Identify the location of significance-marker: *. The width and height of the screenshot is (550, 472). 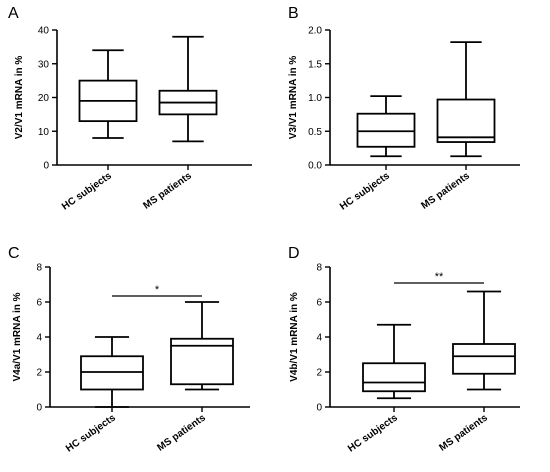
(157, 290).